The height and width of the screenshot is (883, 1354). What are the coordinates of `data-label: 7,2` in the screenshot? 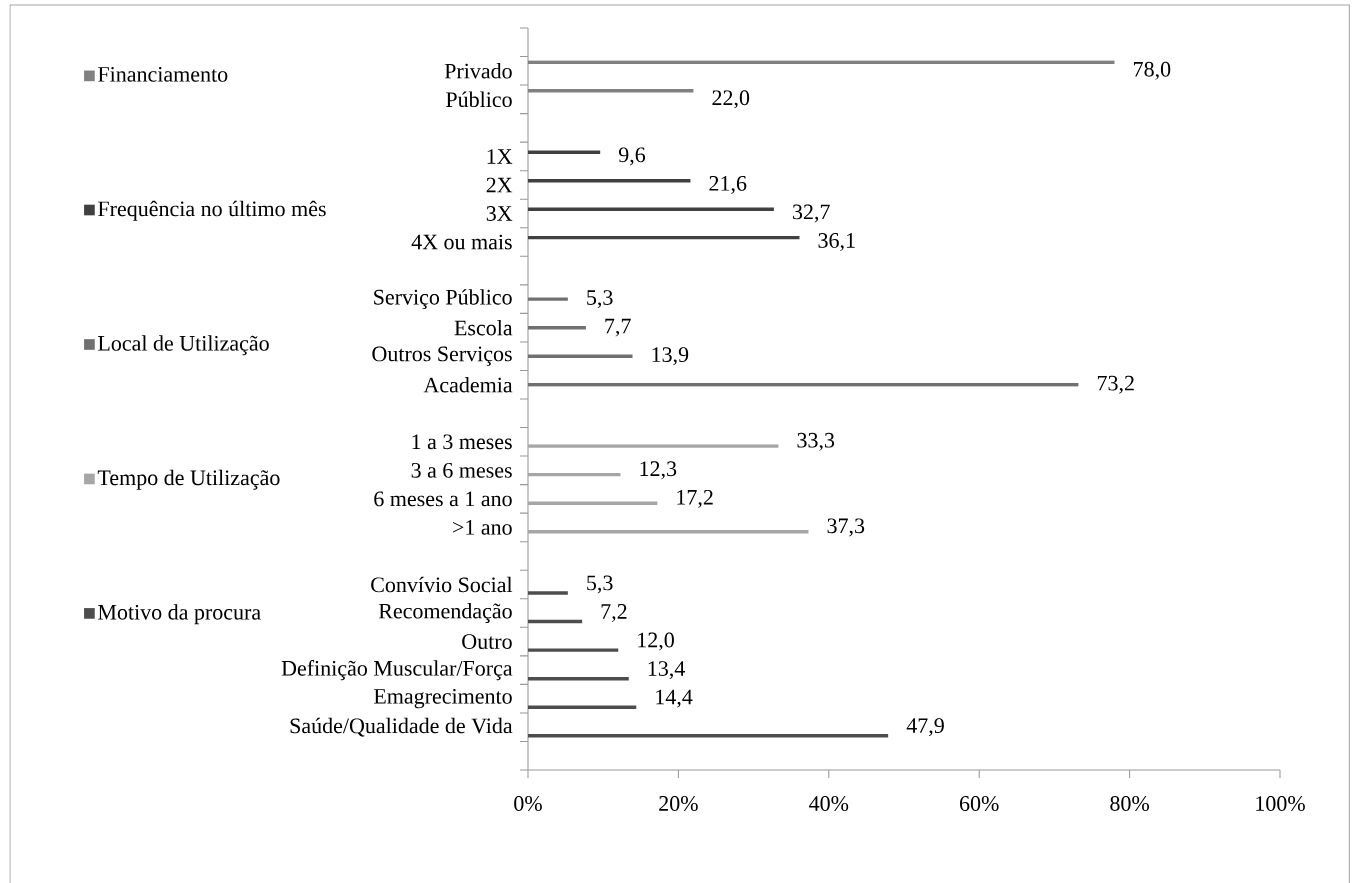 It's located at (614, 613).